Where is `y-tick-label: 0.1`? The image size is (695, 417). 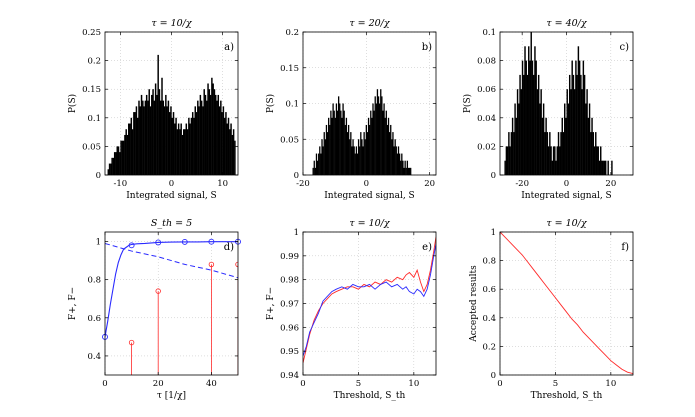 y-tick-label: 0.1 is located at coordinates (292, 105).